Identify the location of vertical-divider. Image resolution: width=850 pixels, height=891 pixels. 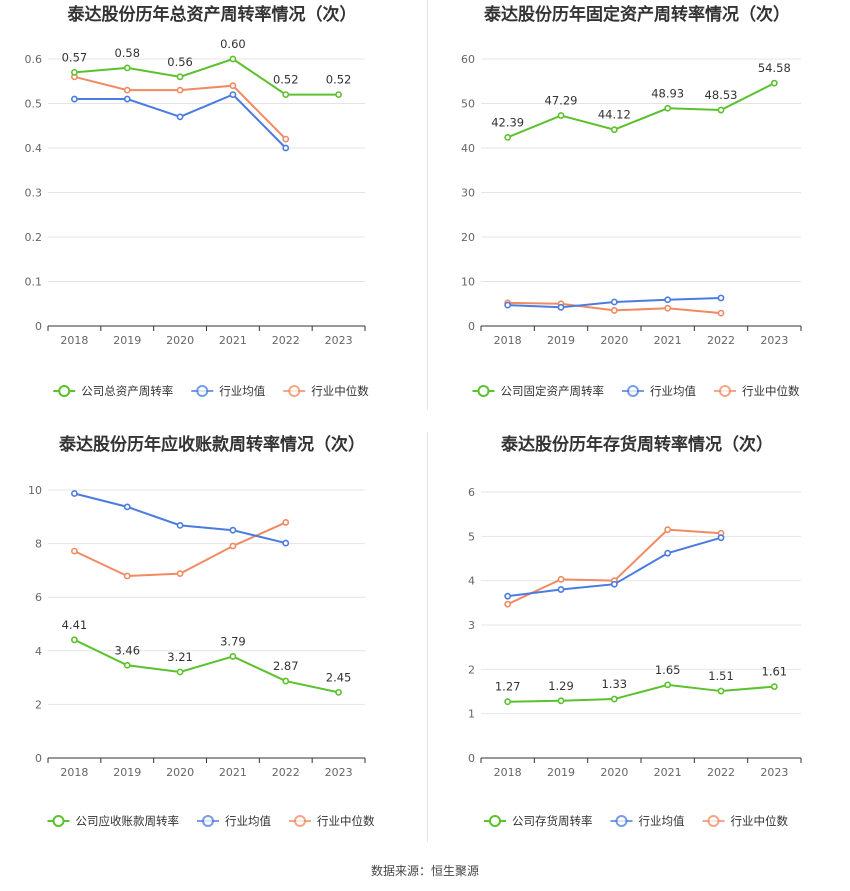
(427, 637).